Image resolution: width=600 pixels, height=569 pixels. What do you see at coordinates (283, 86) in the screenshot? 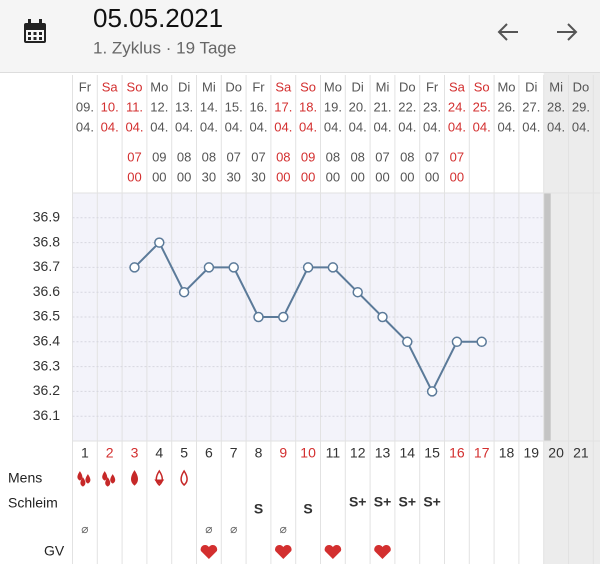
I see `weekday: Sa` at bounding box center [283, 86].